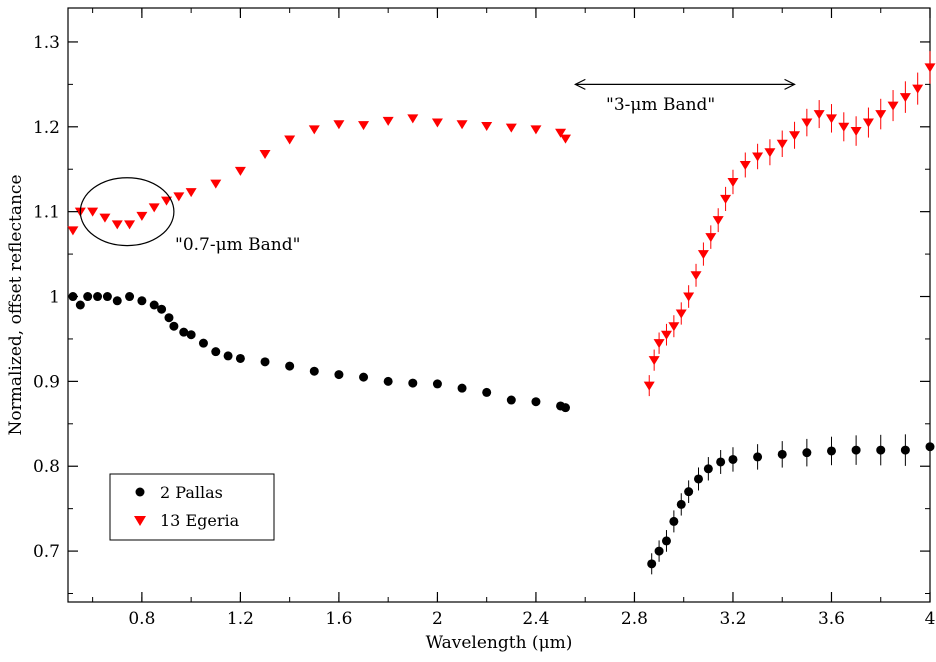  What do you see at coordinates (660, 105) in the screenshot?
I see `band-3-label: "3-μm Band"` at bounding box center [660, 105].